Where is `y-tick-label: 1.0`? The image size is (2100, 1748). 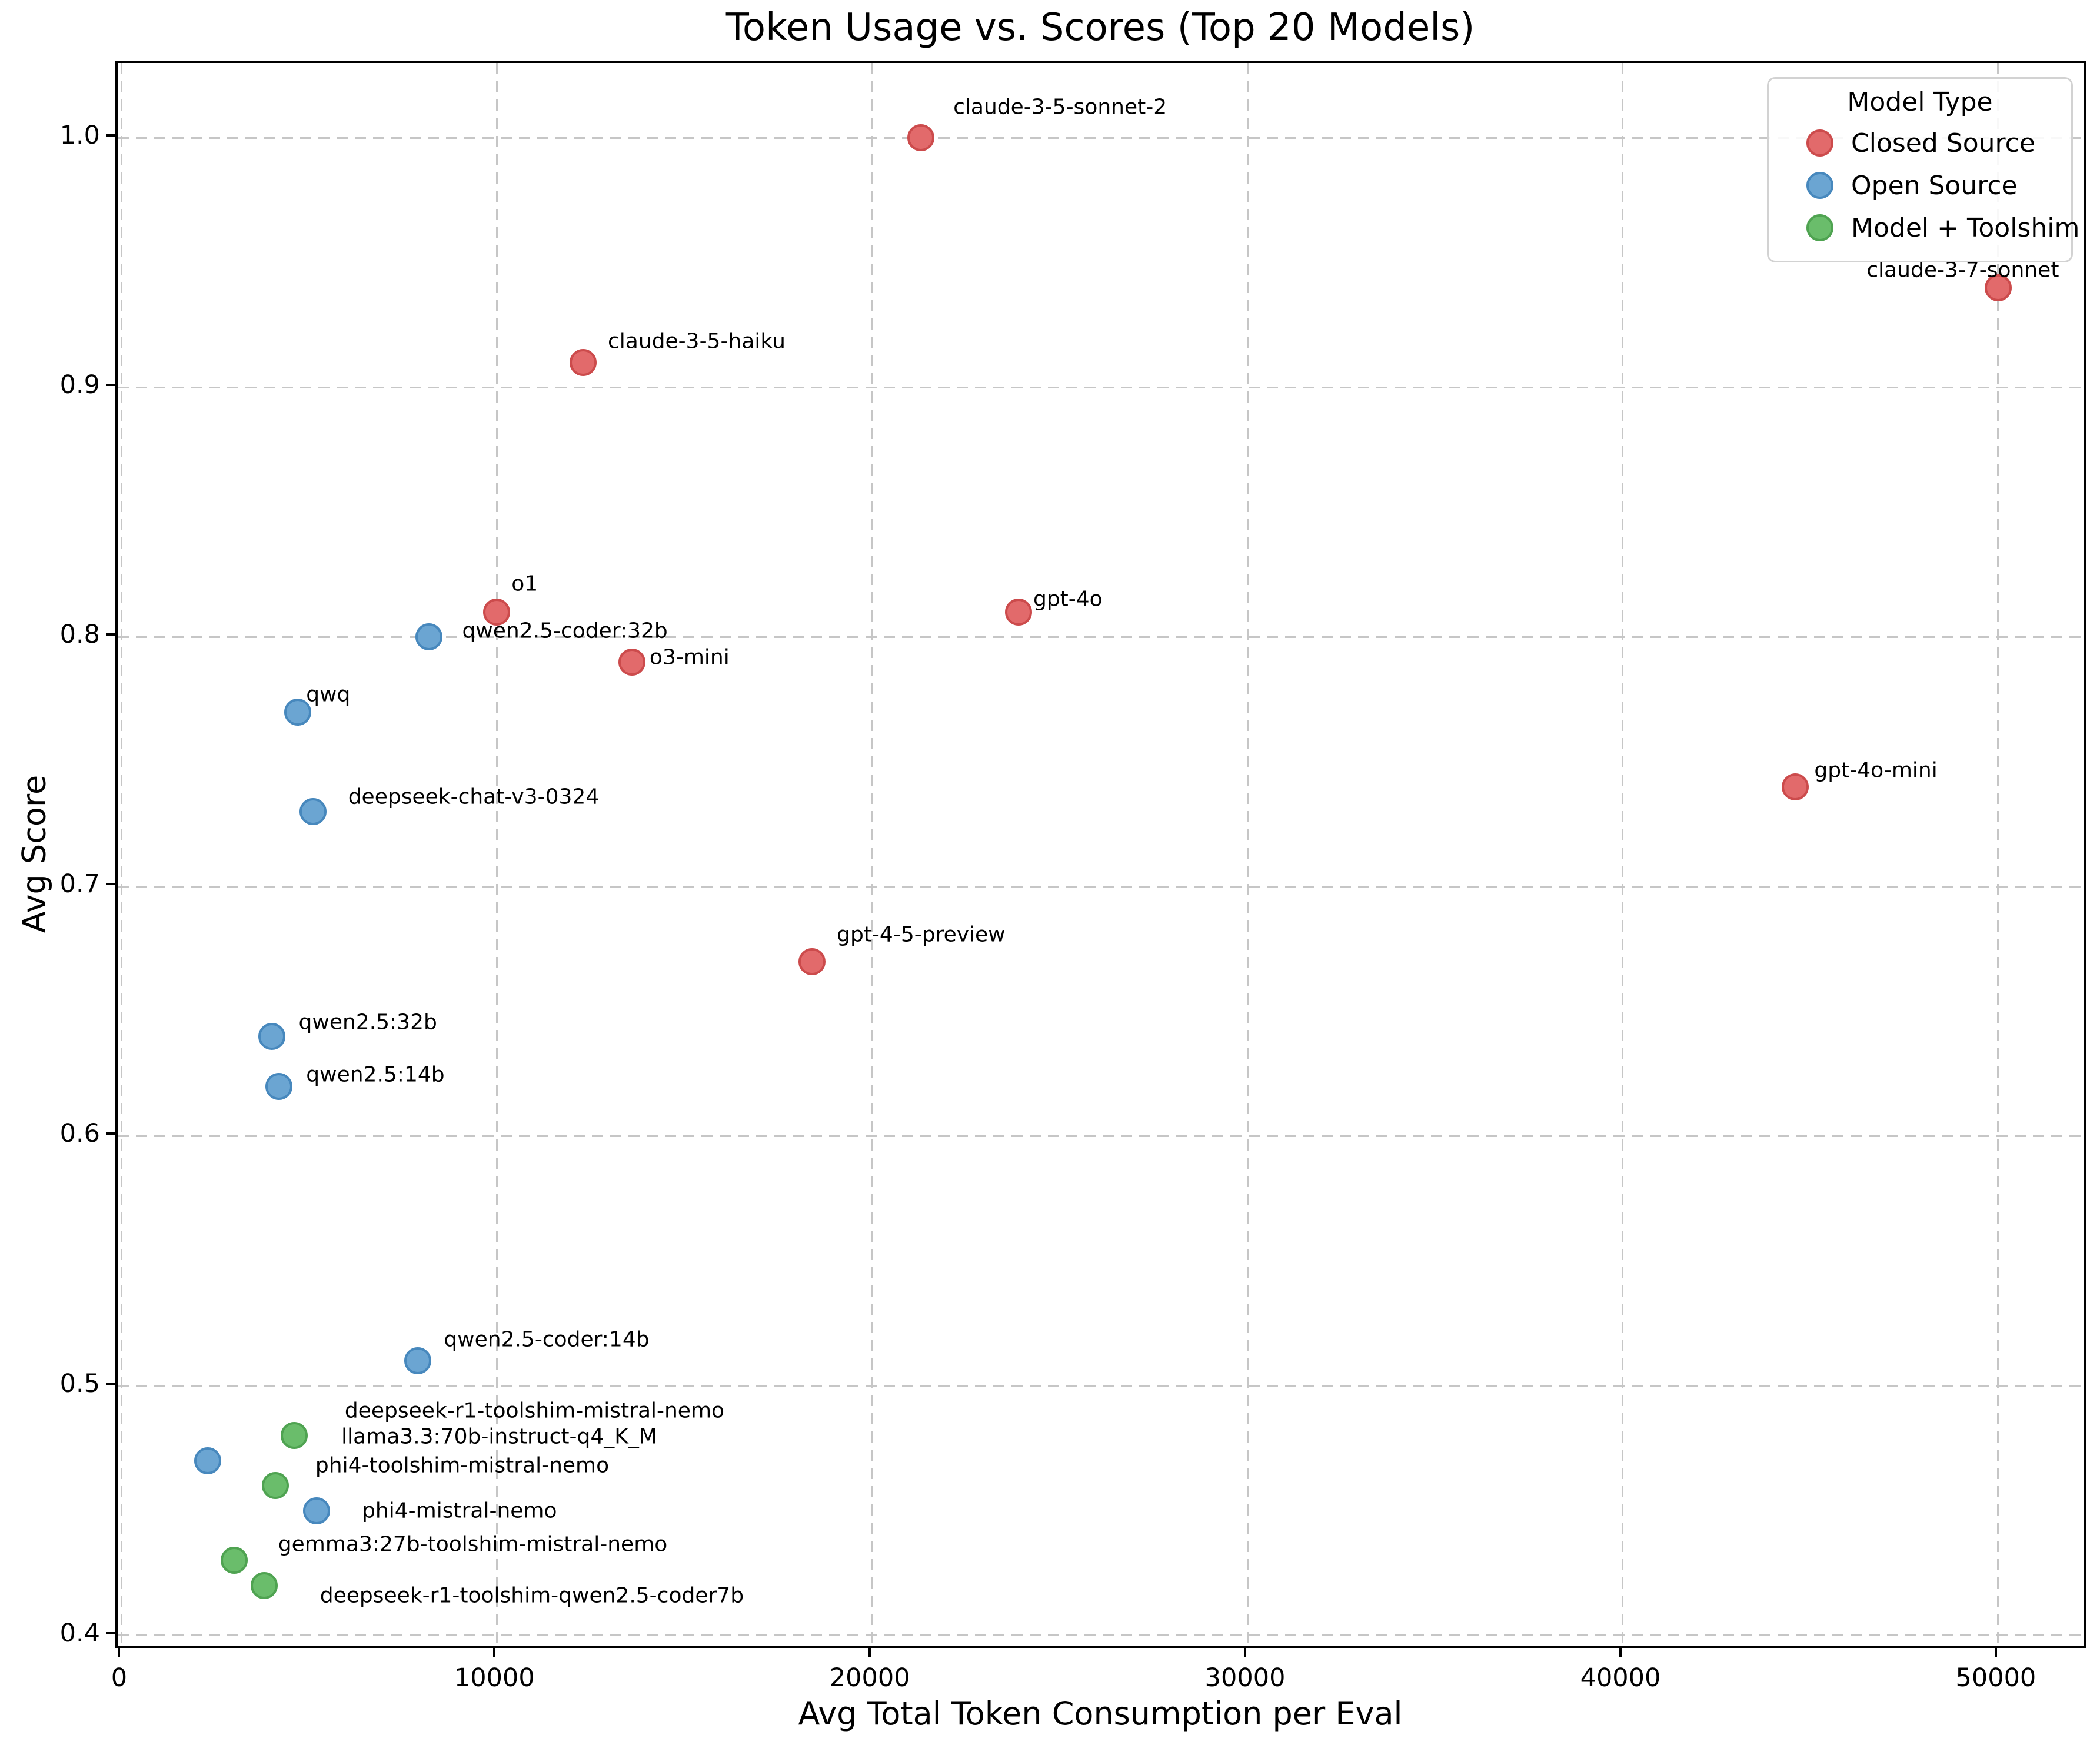 y-tick-label: 1.0 is located at coordinates (79, 136).